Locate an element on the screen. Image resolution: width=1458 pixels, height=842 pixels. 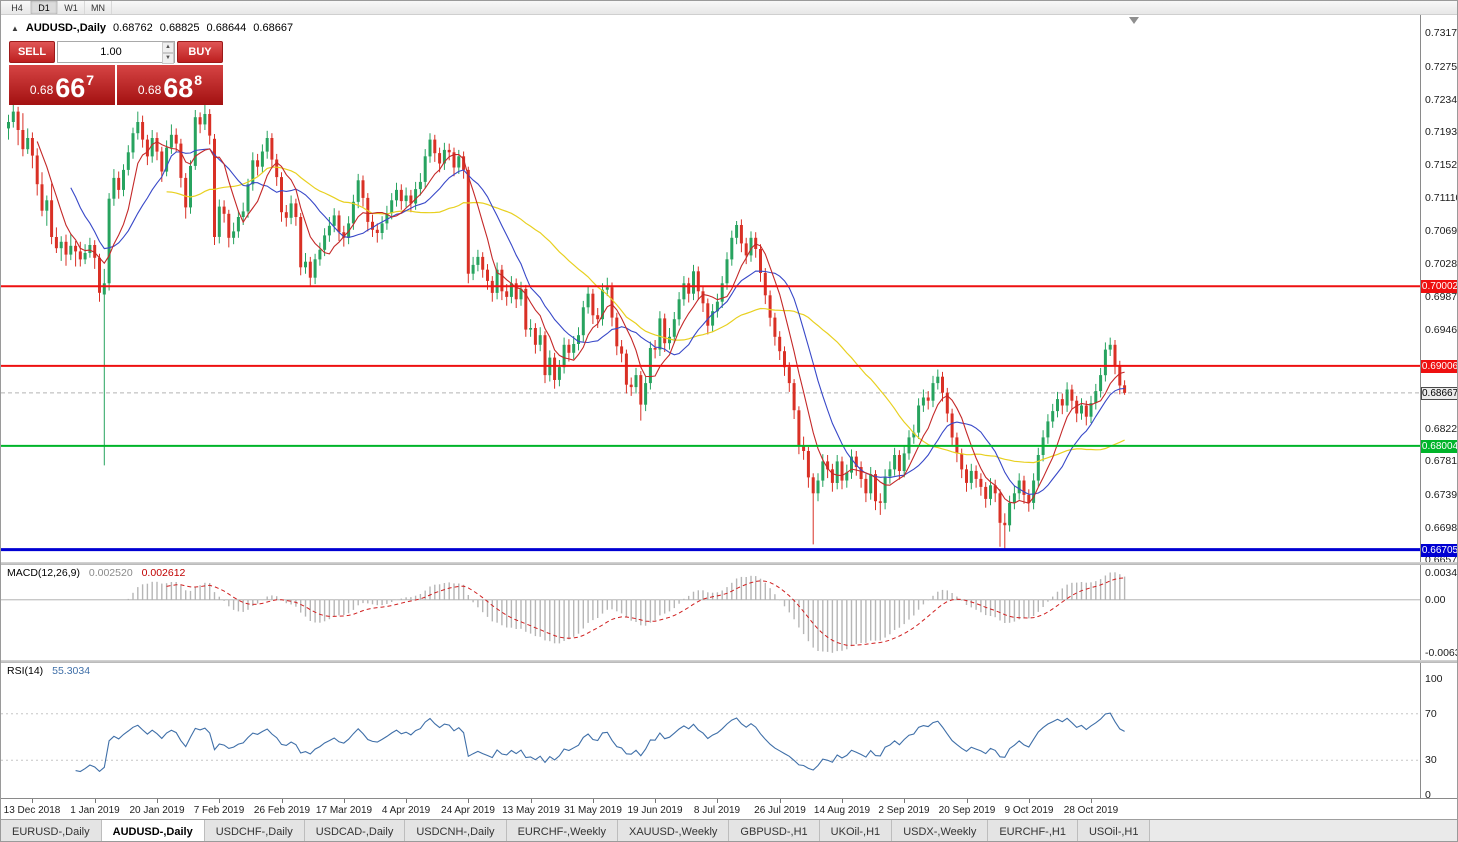
date-label: 2 Sep 2019 is located at coordinates (904, 810).